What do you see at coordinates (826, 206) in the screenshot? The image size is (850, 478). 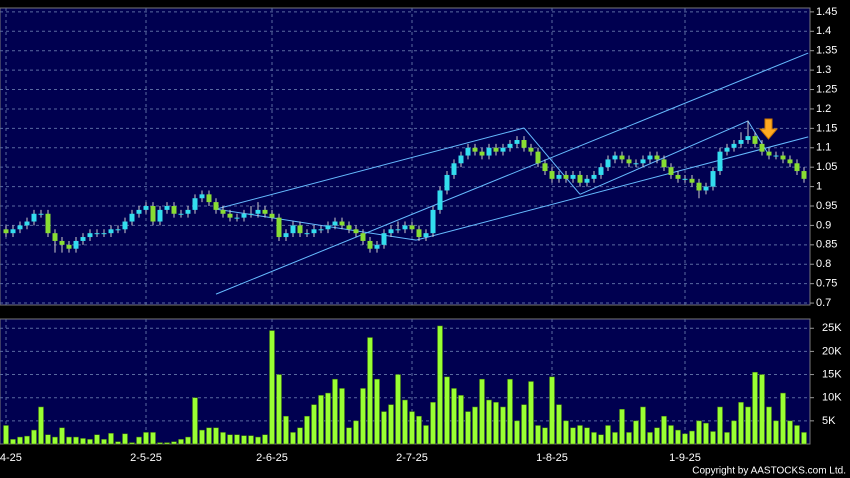 I see `y-tick-label: 0.95` at bounding box center [826, 206].